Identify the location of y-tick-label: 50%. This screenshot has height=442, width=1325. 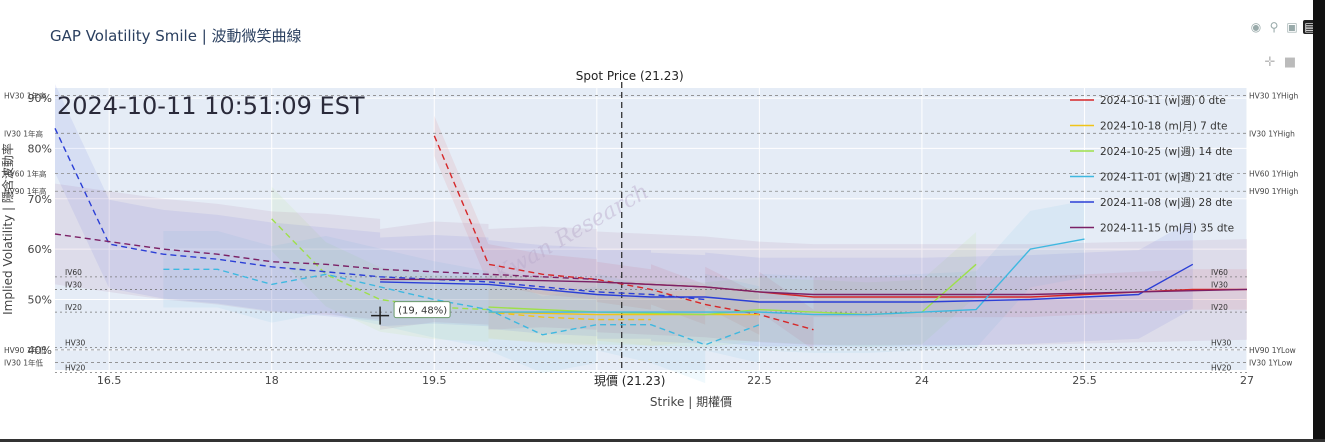
(40, 300).